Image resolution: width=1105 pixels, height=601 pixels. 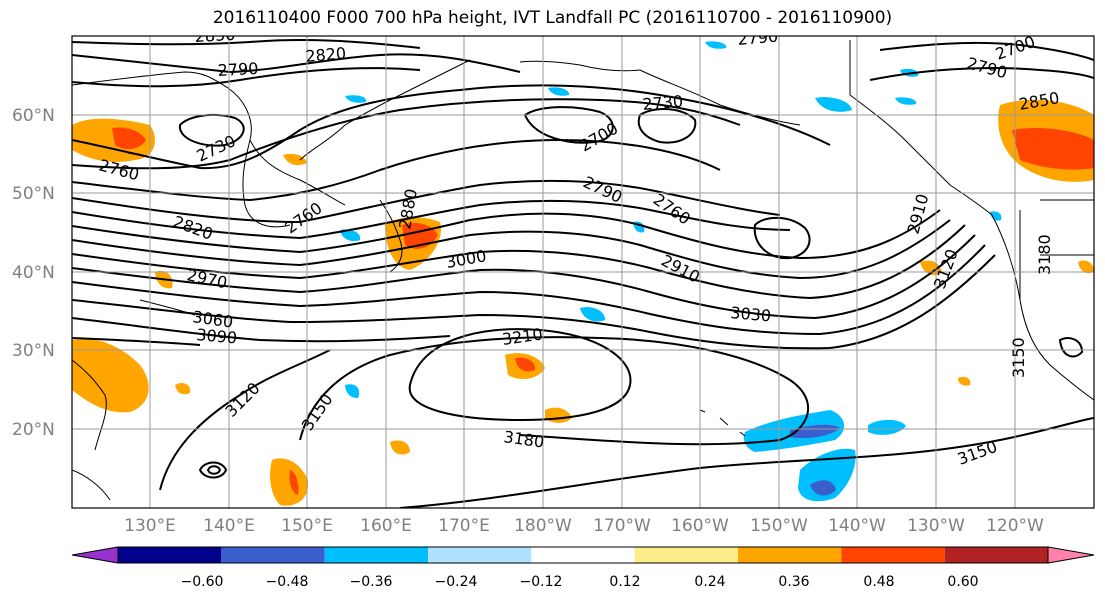 I want to click on contour-label: 2700, so click(x=599, y=137).